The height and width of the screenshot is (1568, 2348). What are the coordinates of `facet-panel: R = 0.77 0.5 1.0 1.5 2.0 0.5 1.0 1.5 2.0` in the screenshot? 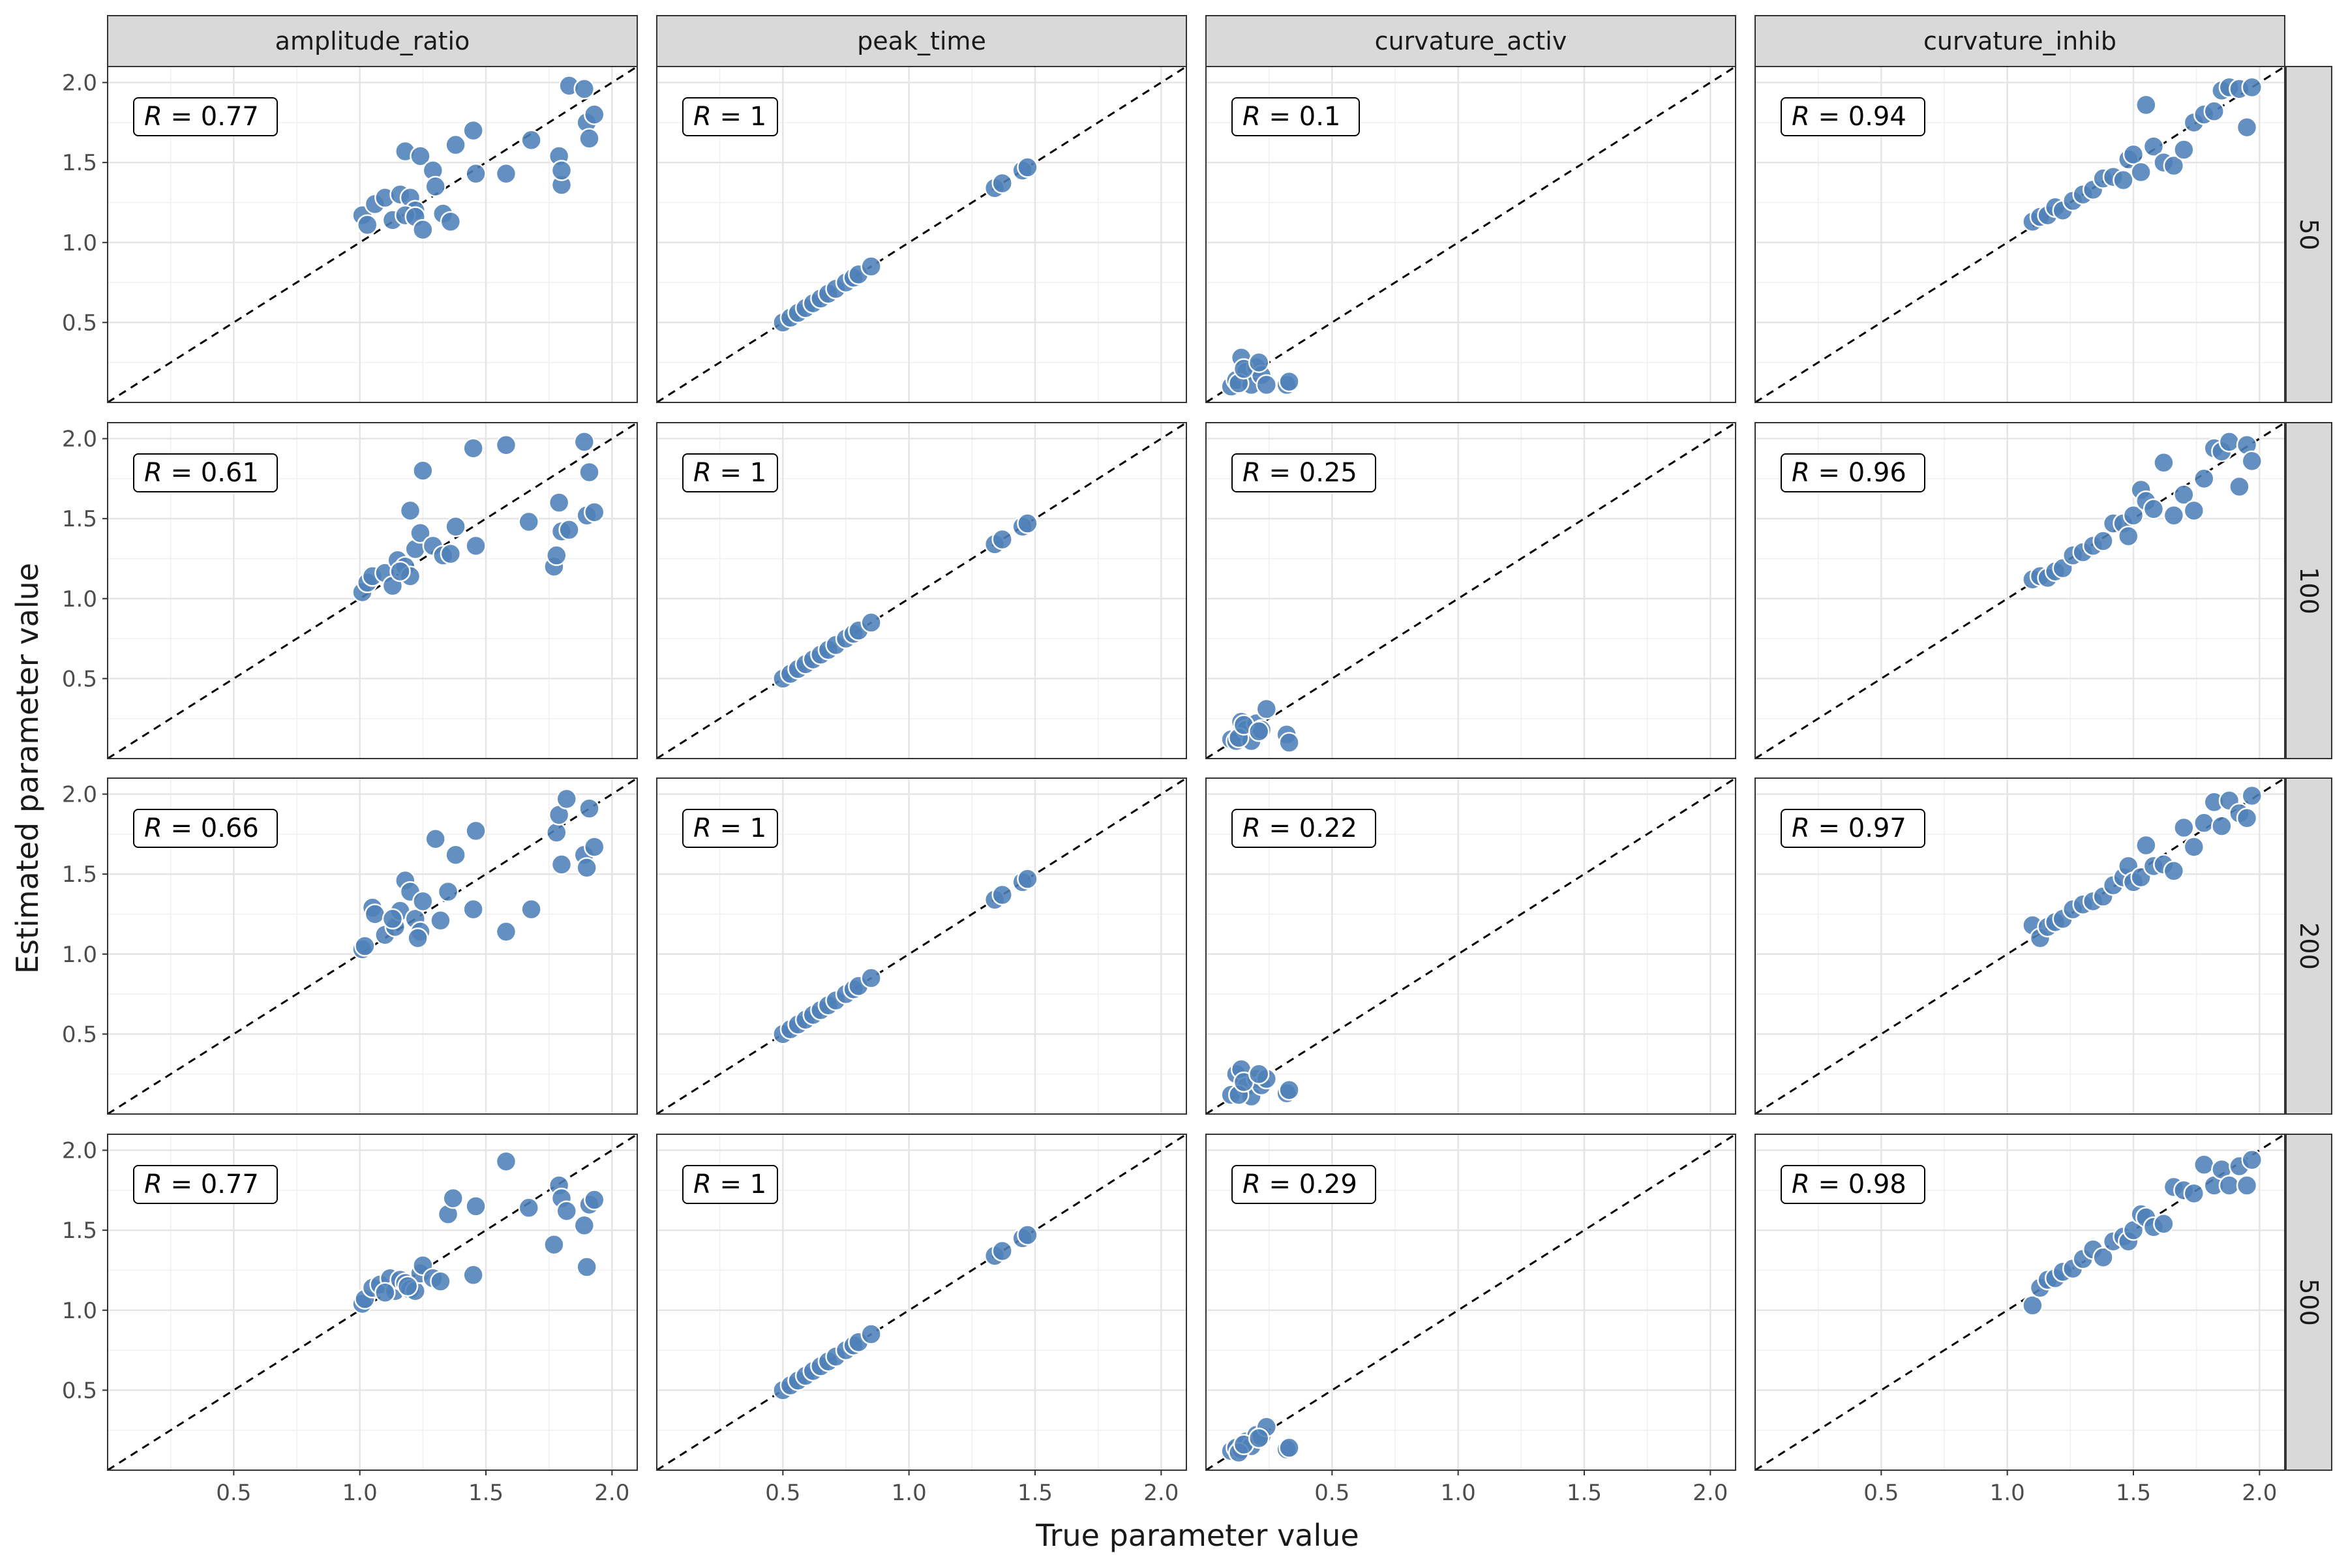 It's located at (350, 1319).